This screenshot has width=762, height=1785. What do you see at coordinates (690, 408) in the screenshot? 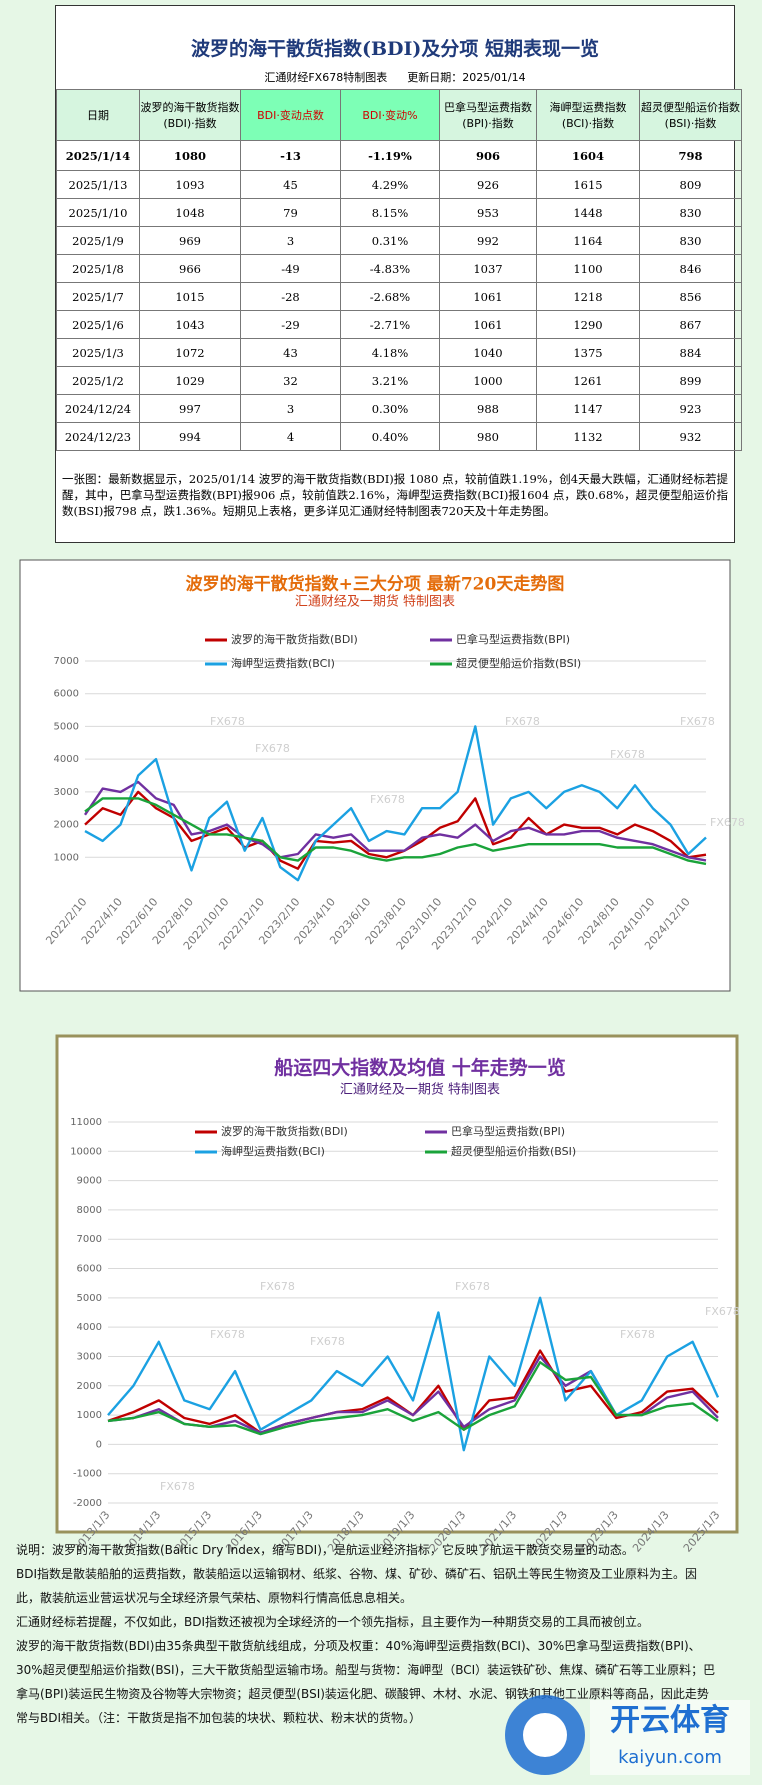
I see `cell: 923` at bounding box center [690, 408].